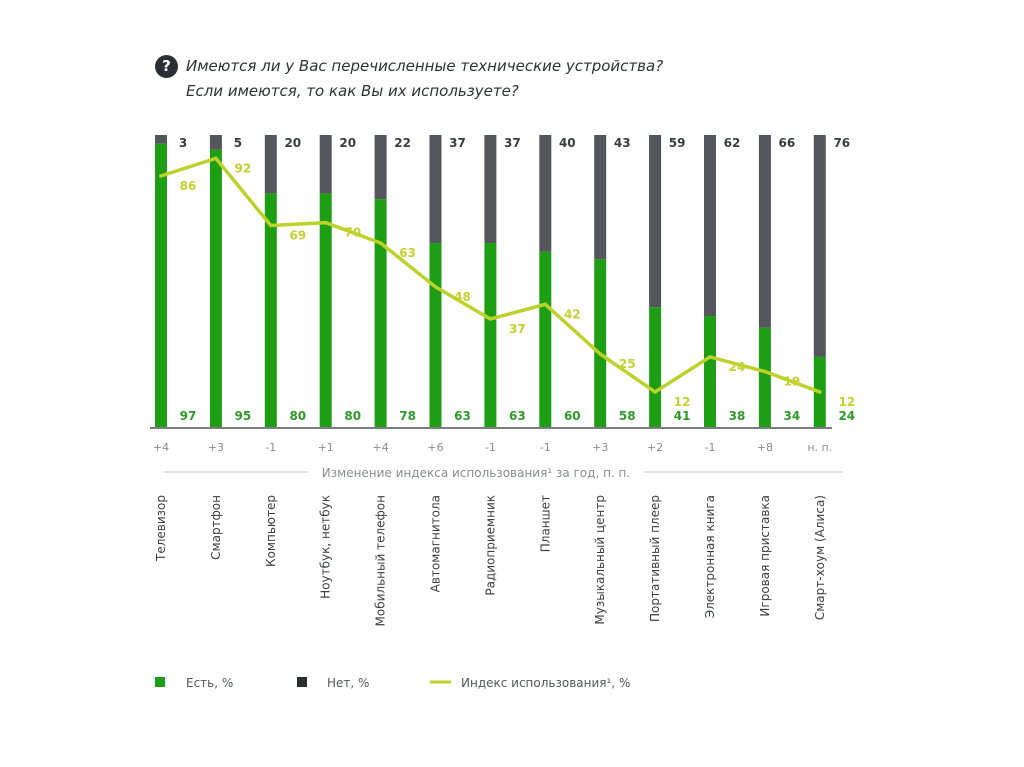 The image size is (1024, 767). I want to click on category-label: Музыкальный центр, so click(600, 560).